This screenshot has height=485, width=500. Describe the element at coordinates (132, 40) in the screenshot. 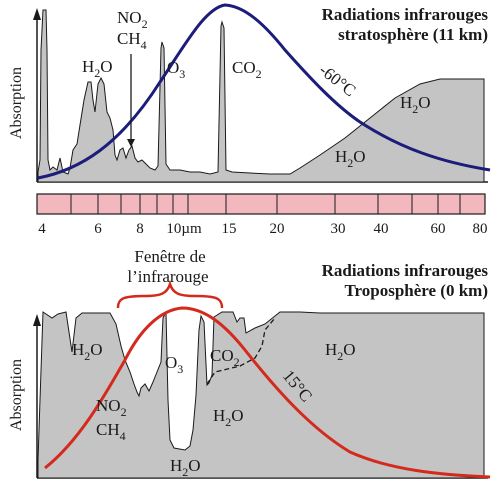

I see `strat-label-ch4: CH4` at that location.